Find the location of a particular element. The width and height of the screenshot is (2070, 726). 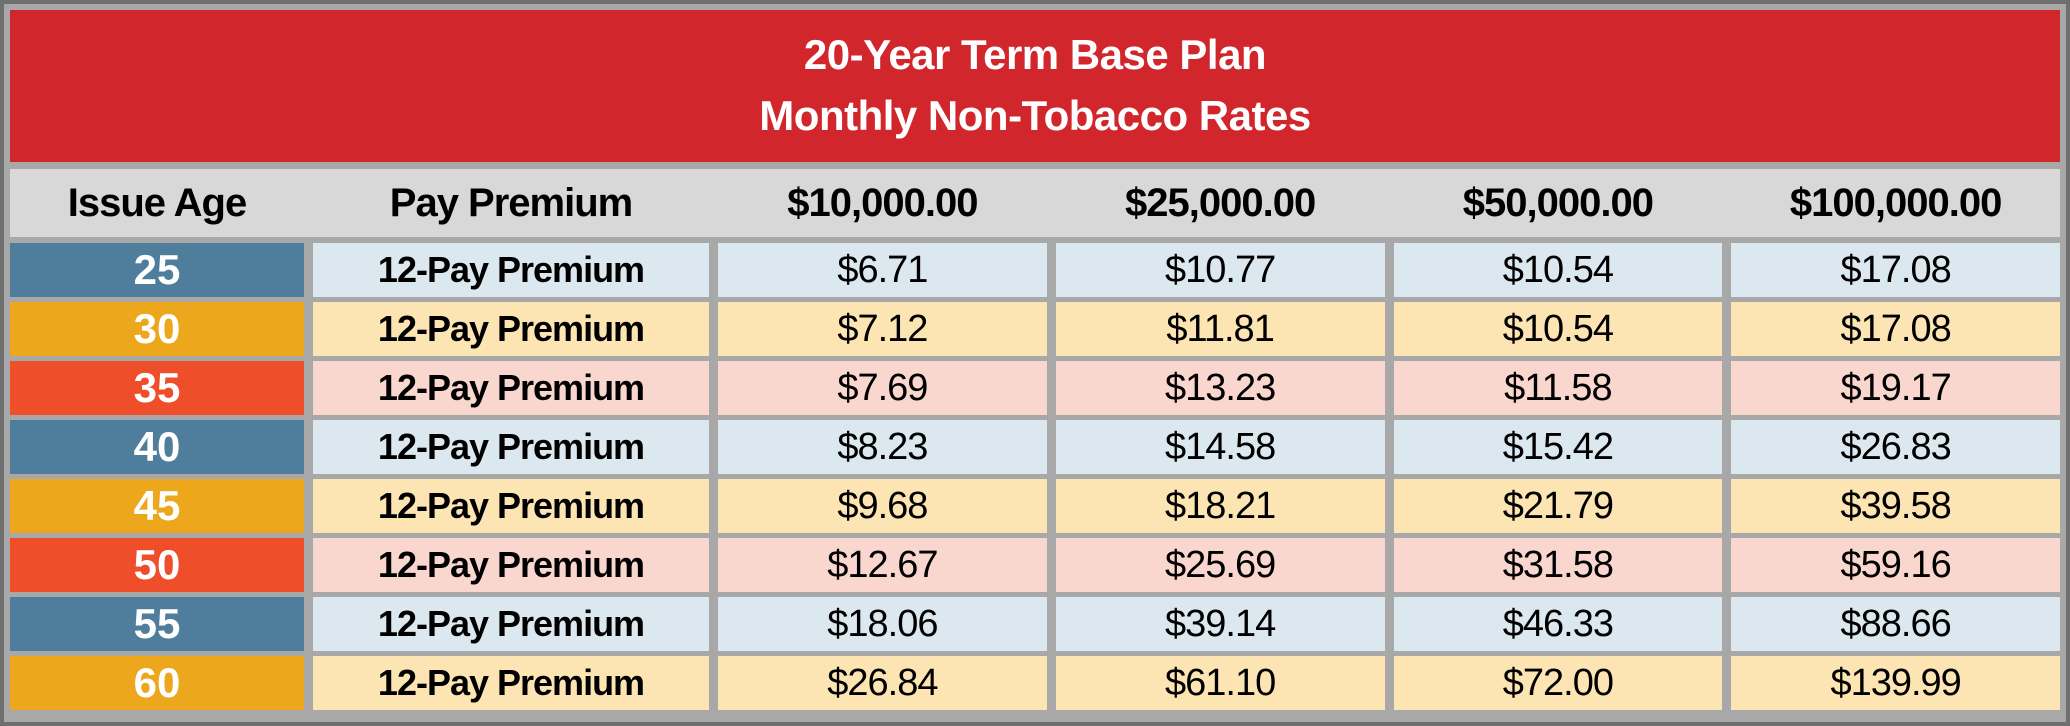

rate-cell: $59.16 is located at coordinates (1895, 565).